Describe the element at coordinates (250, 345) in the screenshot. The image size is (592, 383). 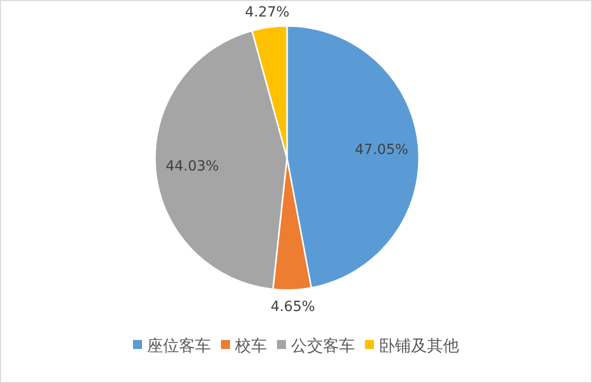
I see `legend-label: 校车` at that location.